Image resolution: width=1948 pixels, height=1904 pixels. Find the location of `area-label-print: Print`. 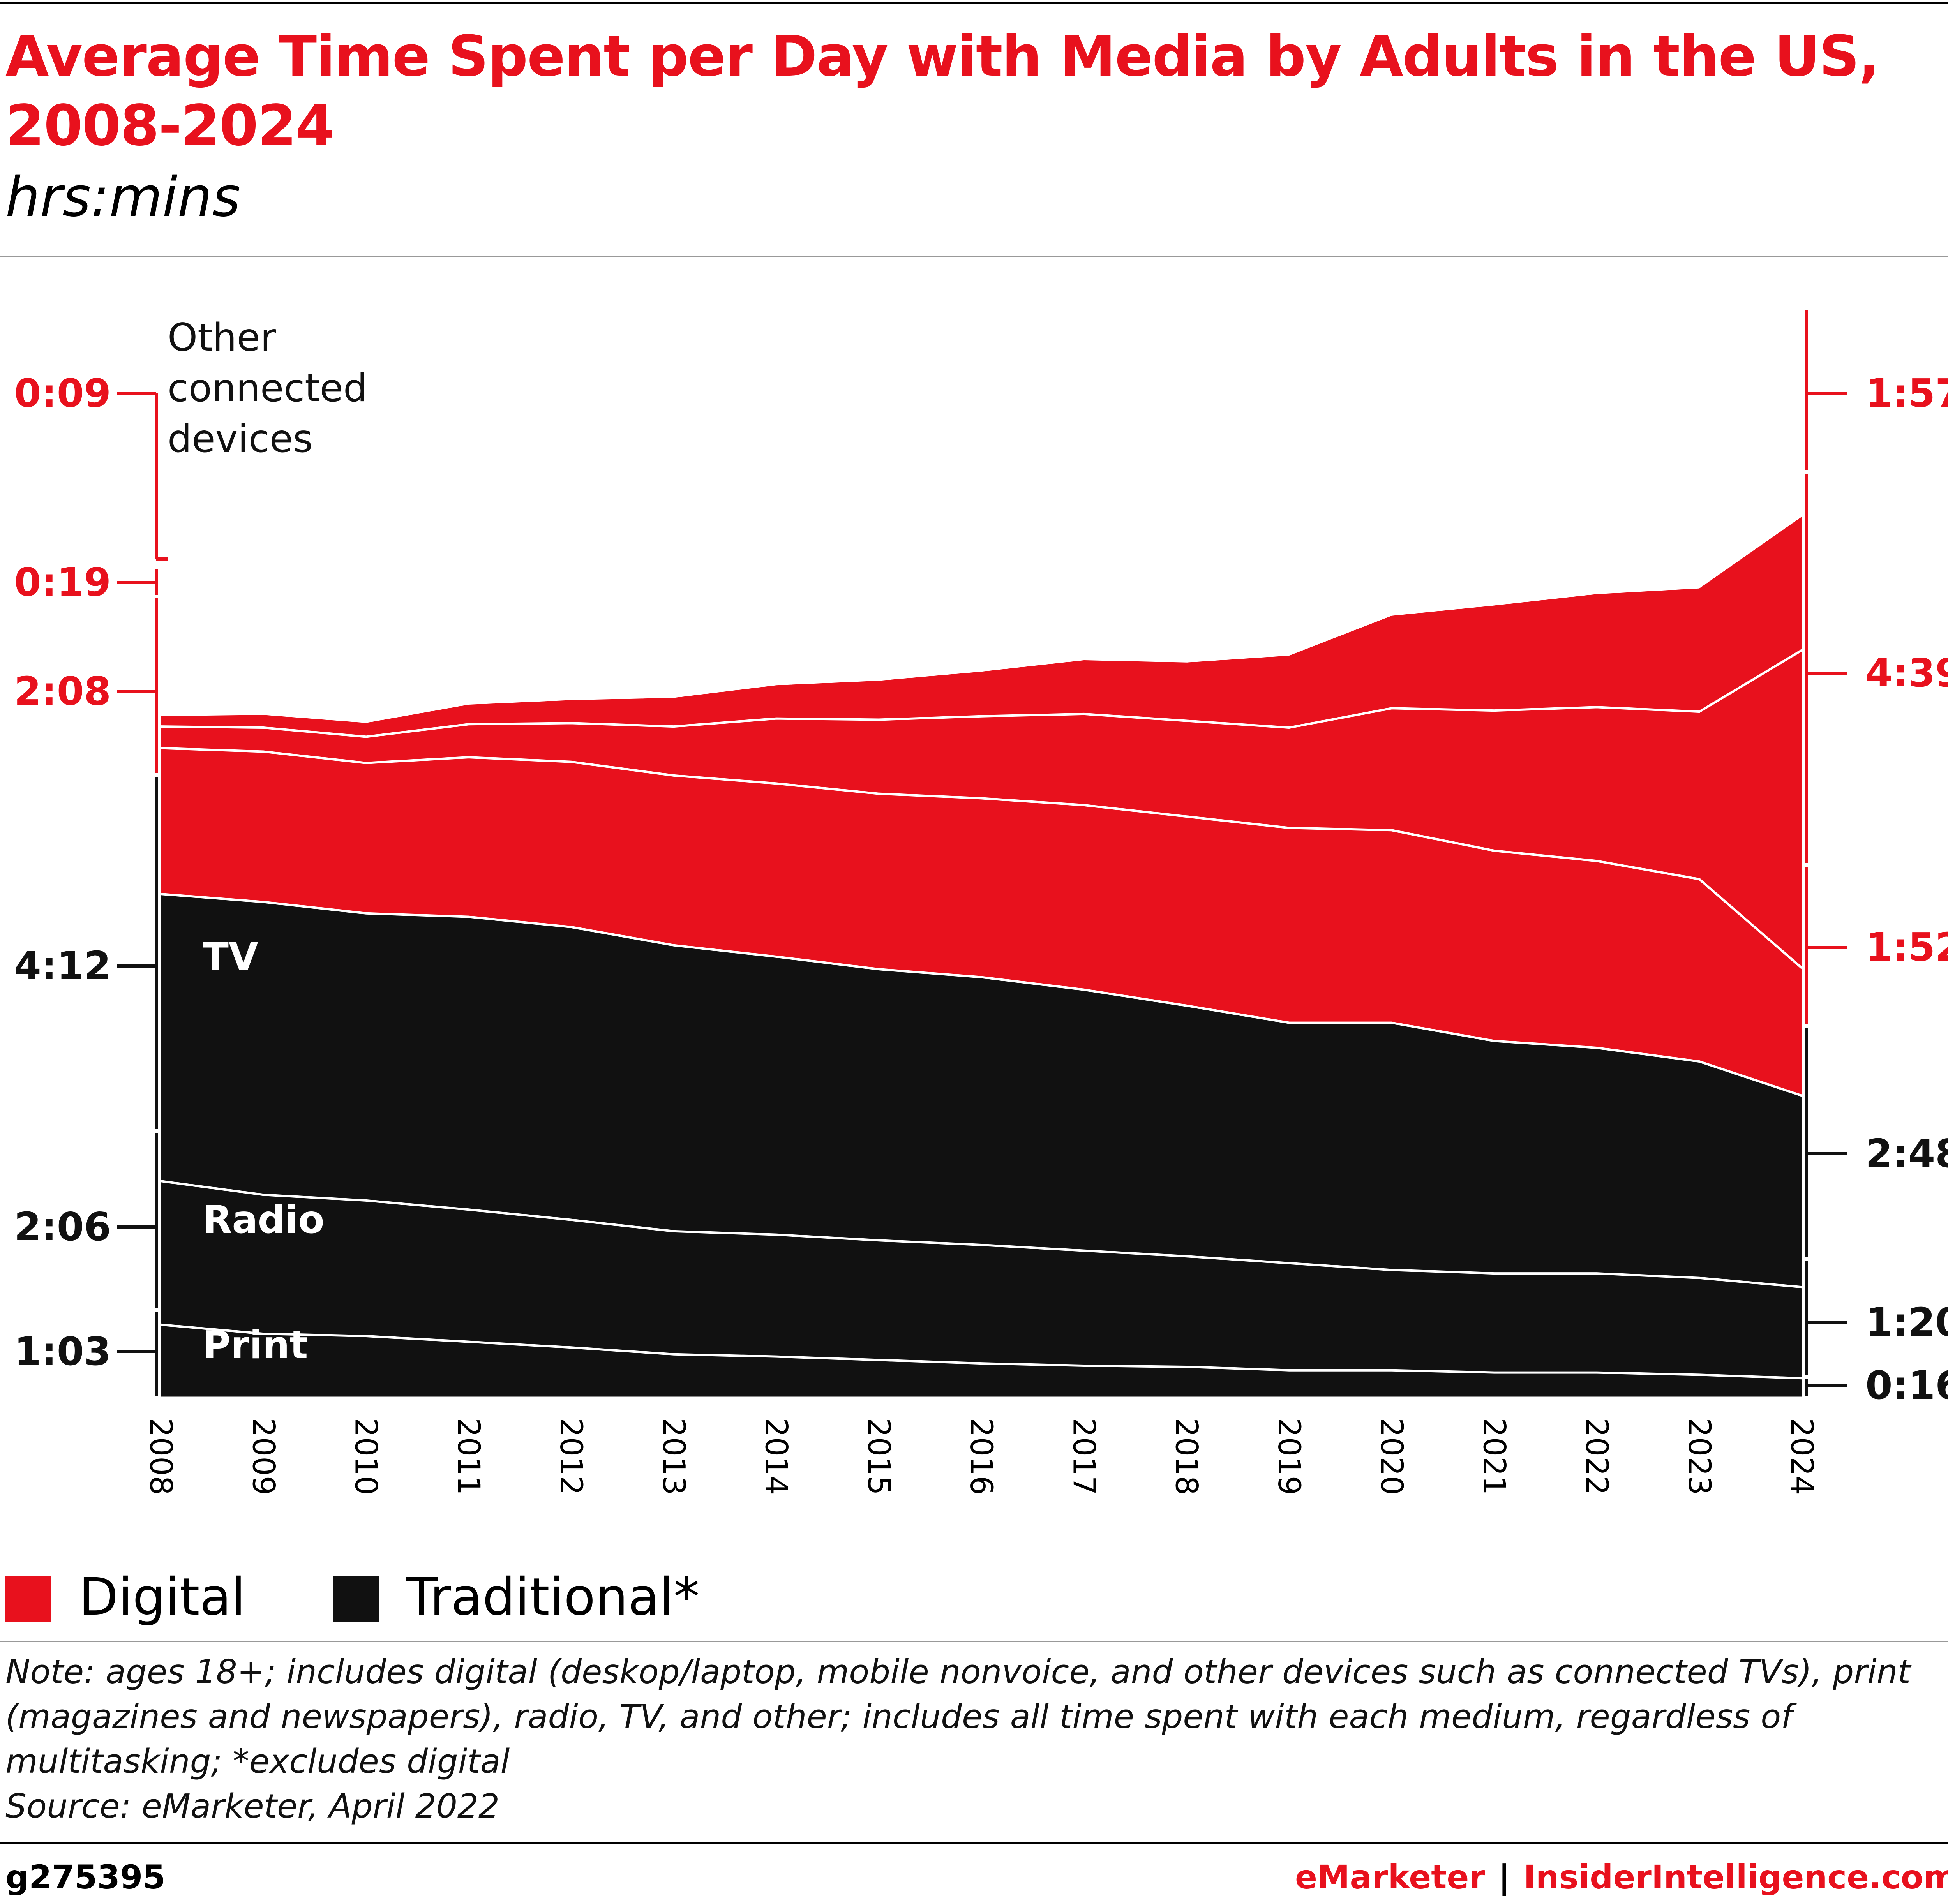

area-label-print: Print is located at coordinates (255, 1345).